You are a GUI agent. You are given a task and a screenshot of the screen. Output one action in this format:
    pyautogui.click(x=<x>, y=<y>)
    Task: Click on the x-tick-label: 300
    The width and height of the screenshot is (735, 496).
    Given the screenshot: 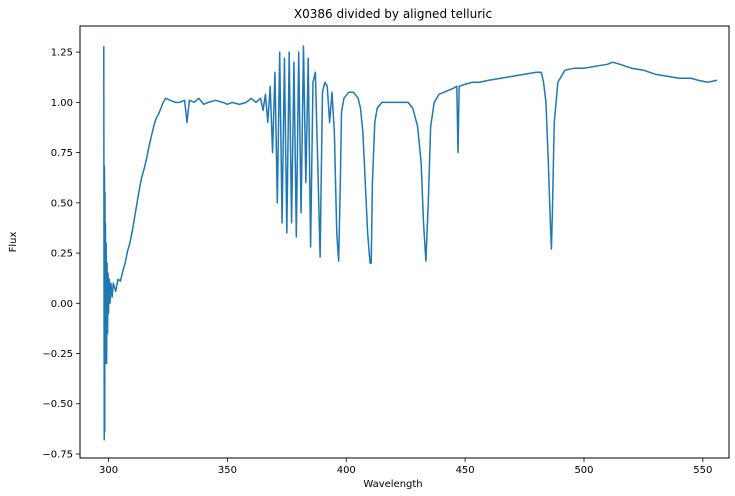 What is the action you would take?
    pyautogui.click(x=108, y=470)
    